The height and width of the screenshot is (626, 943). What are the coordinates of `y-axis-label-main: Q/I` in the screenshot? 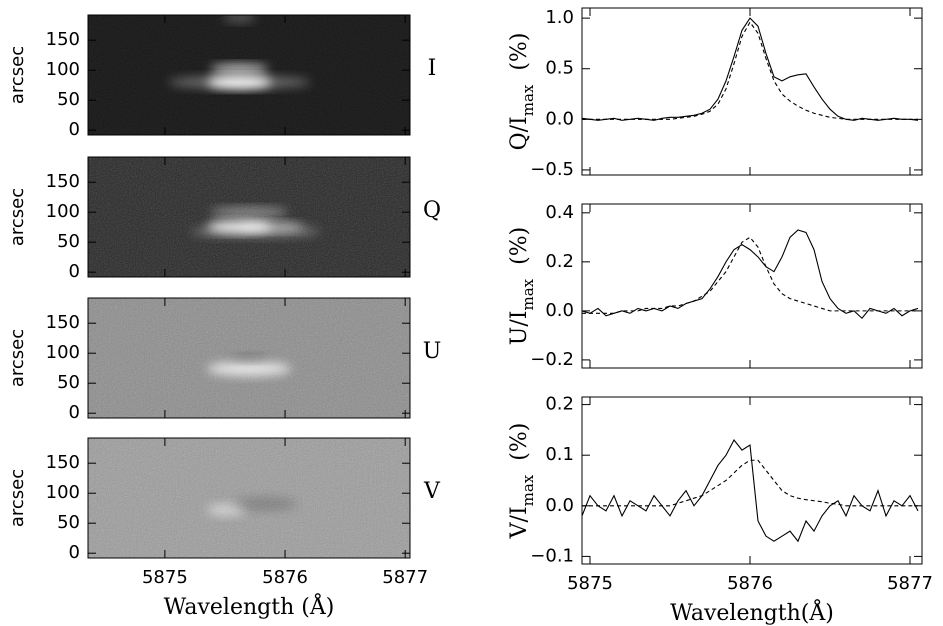 It's located at (519, 133).